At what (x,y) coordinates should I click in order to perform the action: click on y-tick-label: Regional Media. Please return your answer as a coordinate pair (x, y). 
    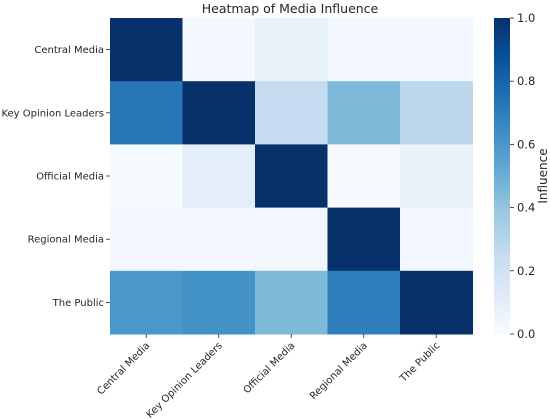
    Looking at the image, I should click on (66, 240).